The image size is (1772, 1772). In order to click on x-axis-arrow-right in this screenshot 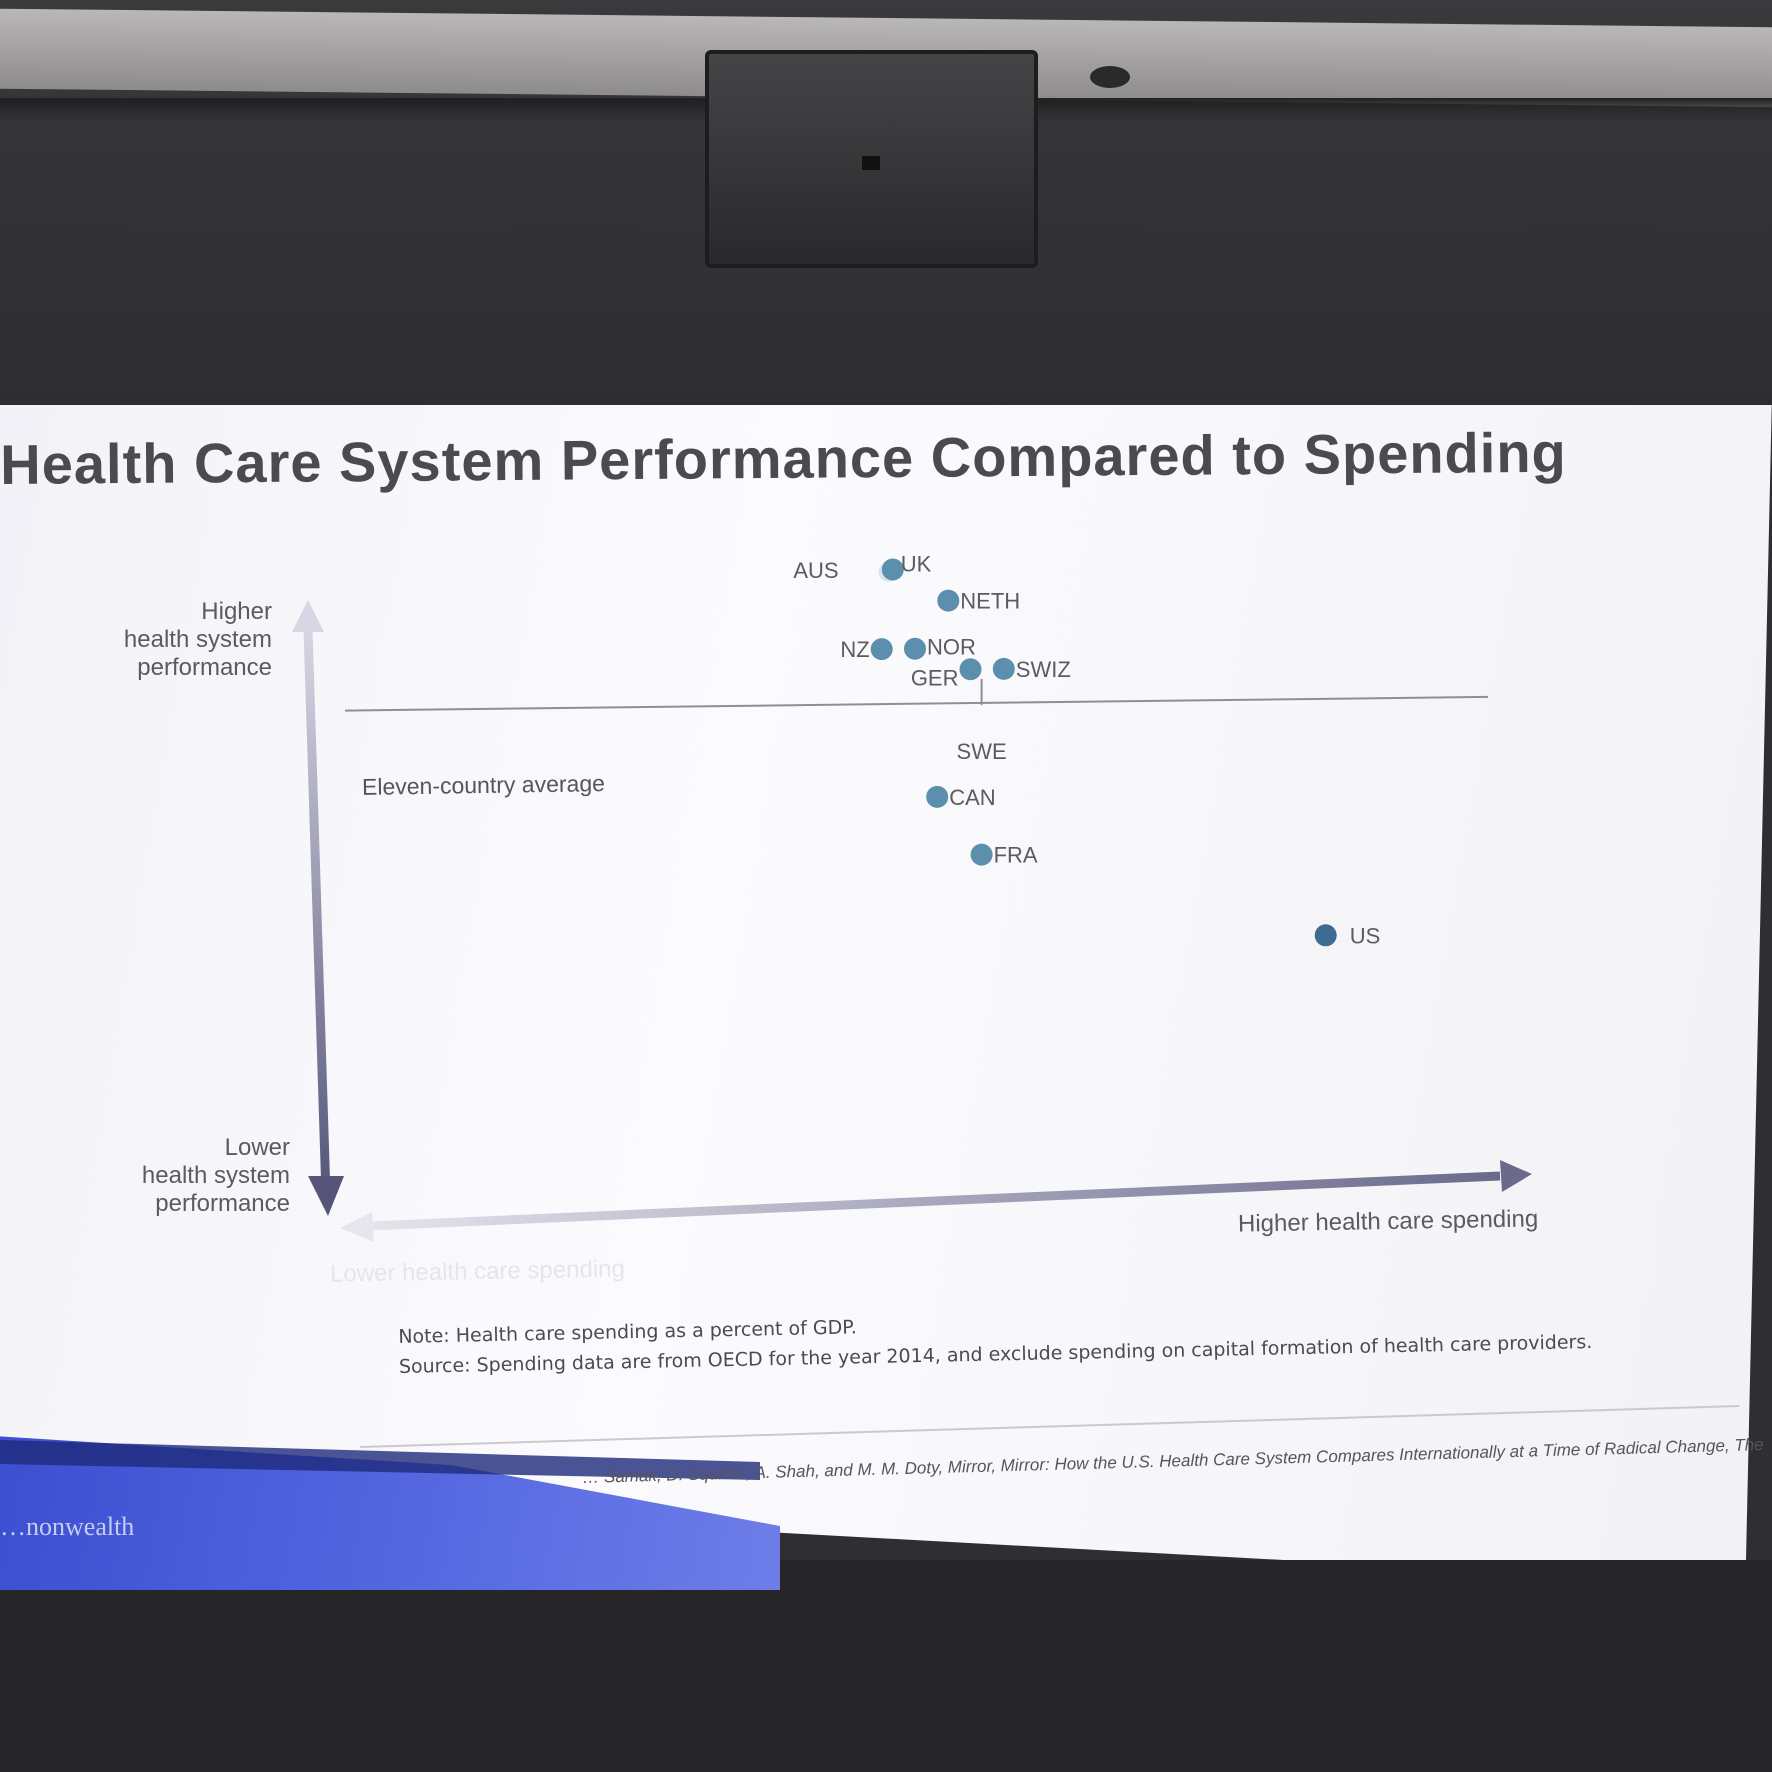, I will do `click(1516, 1176)`.